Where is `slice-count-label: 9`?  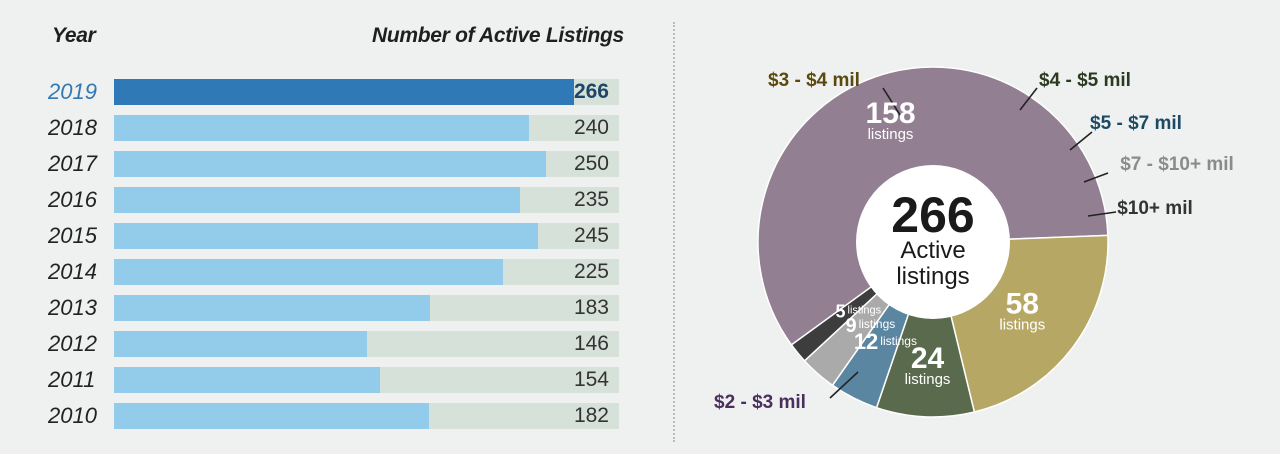 slice-count-label: 9 is located at coordinates (850, 326).